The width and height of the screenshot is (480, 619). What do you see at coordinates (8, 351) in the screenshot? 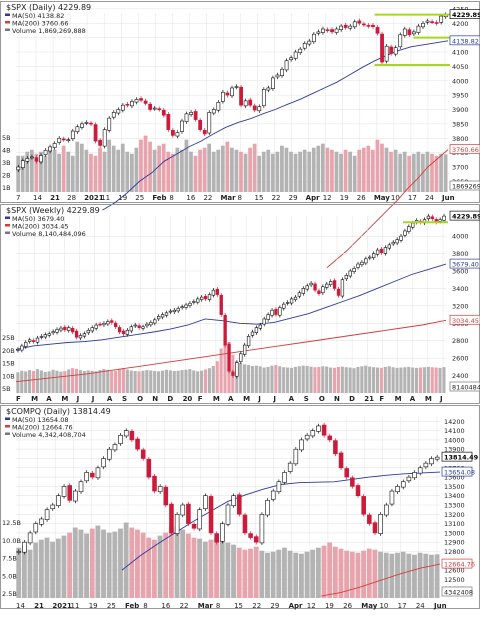
I see `volume-tick-label: 20B` at bounding box center [8, 351].